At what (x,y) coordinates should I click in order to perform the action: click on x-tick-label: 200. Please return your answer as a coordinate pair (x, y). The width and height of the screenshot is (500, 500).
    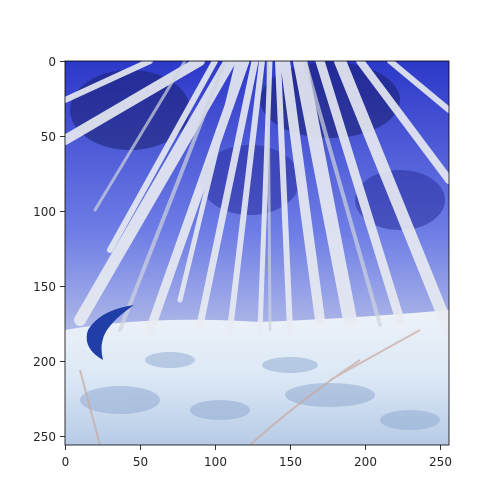
    Looking at the image, I should click on (365, 462).